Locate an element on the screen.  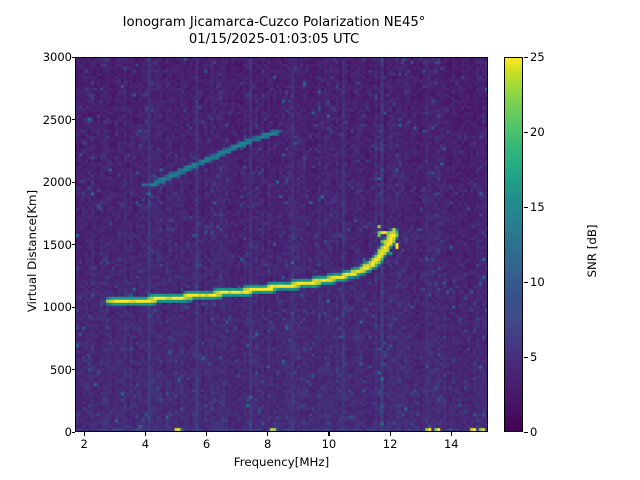
x-axis-tick-label: 14 is located at coordinates (451, 444).